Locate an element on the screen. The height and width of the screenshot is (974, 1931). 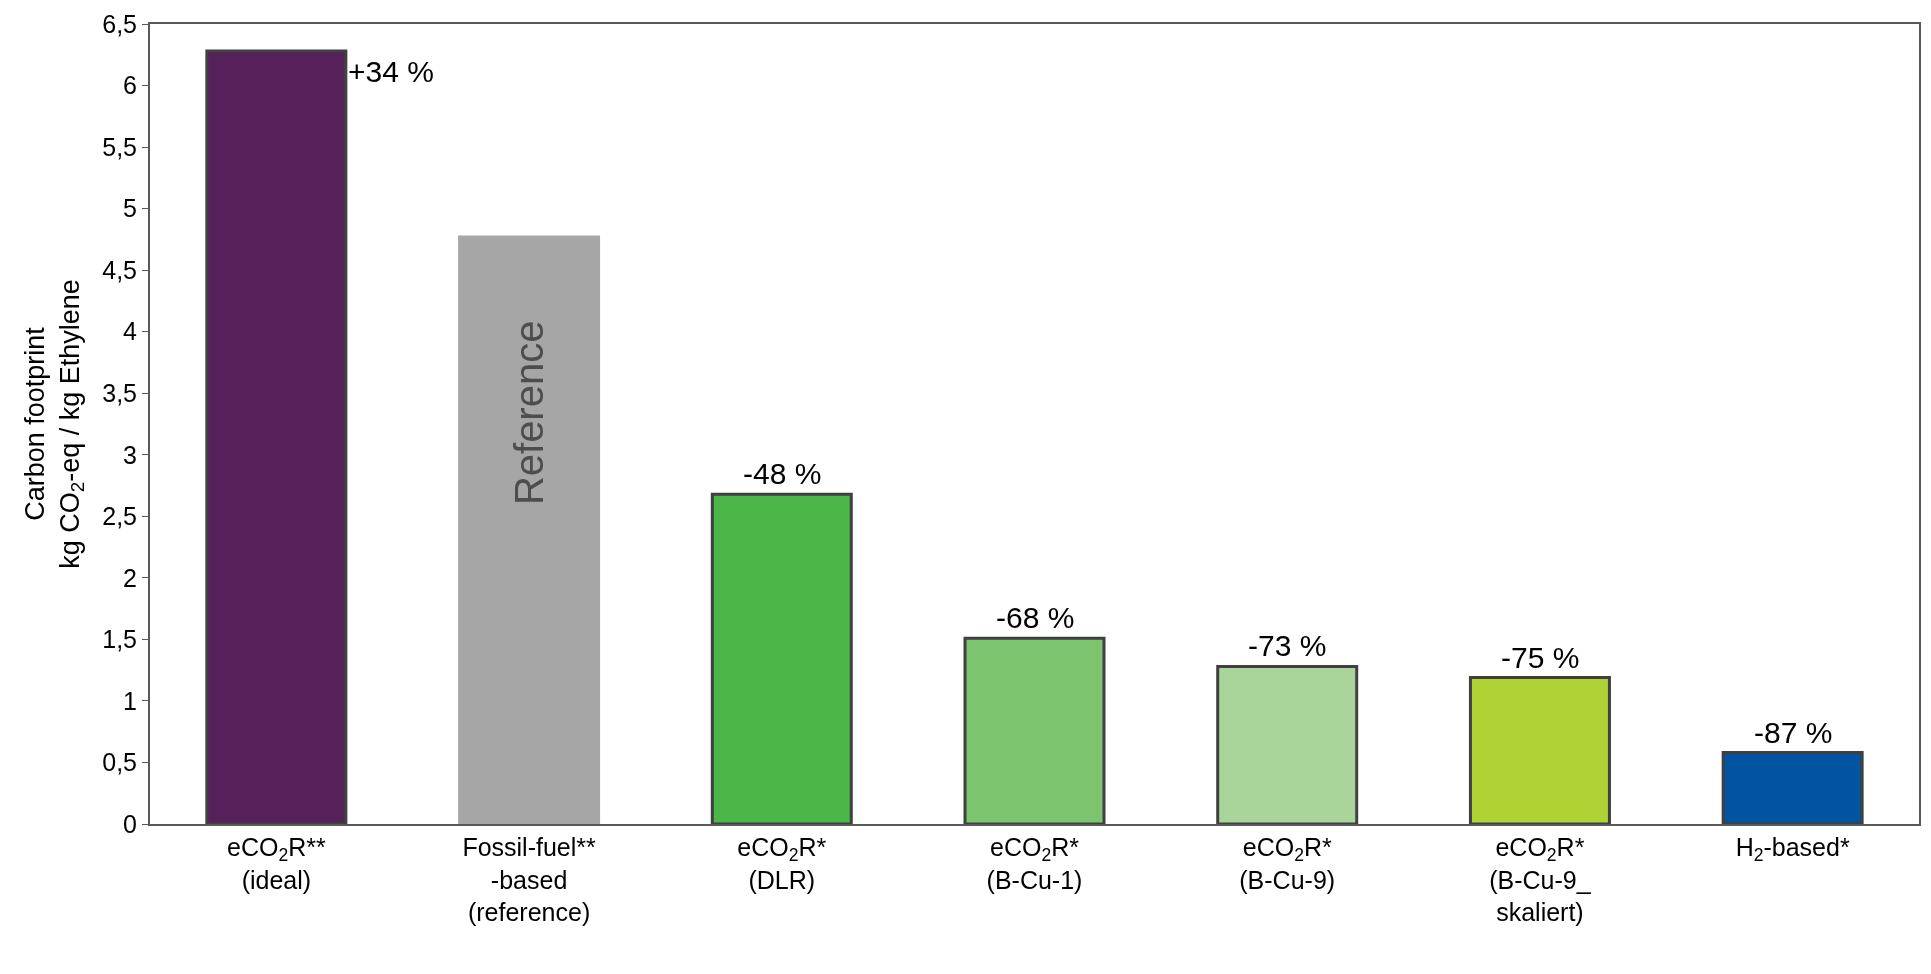
y-tick-label: 4,5 is located at coordinates (119, 269).